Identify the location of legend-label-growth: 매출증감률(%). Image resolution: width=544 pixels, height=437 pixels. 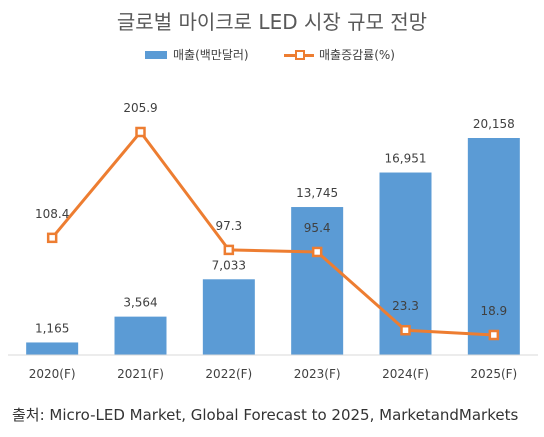
(357, 55).